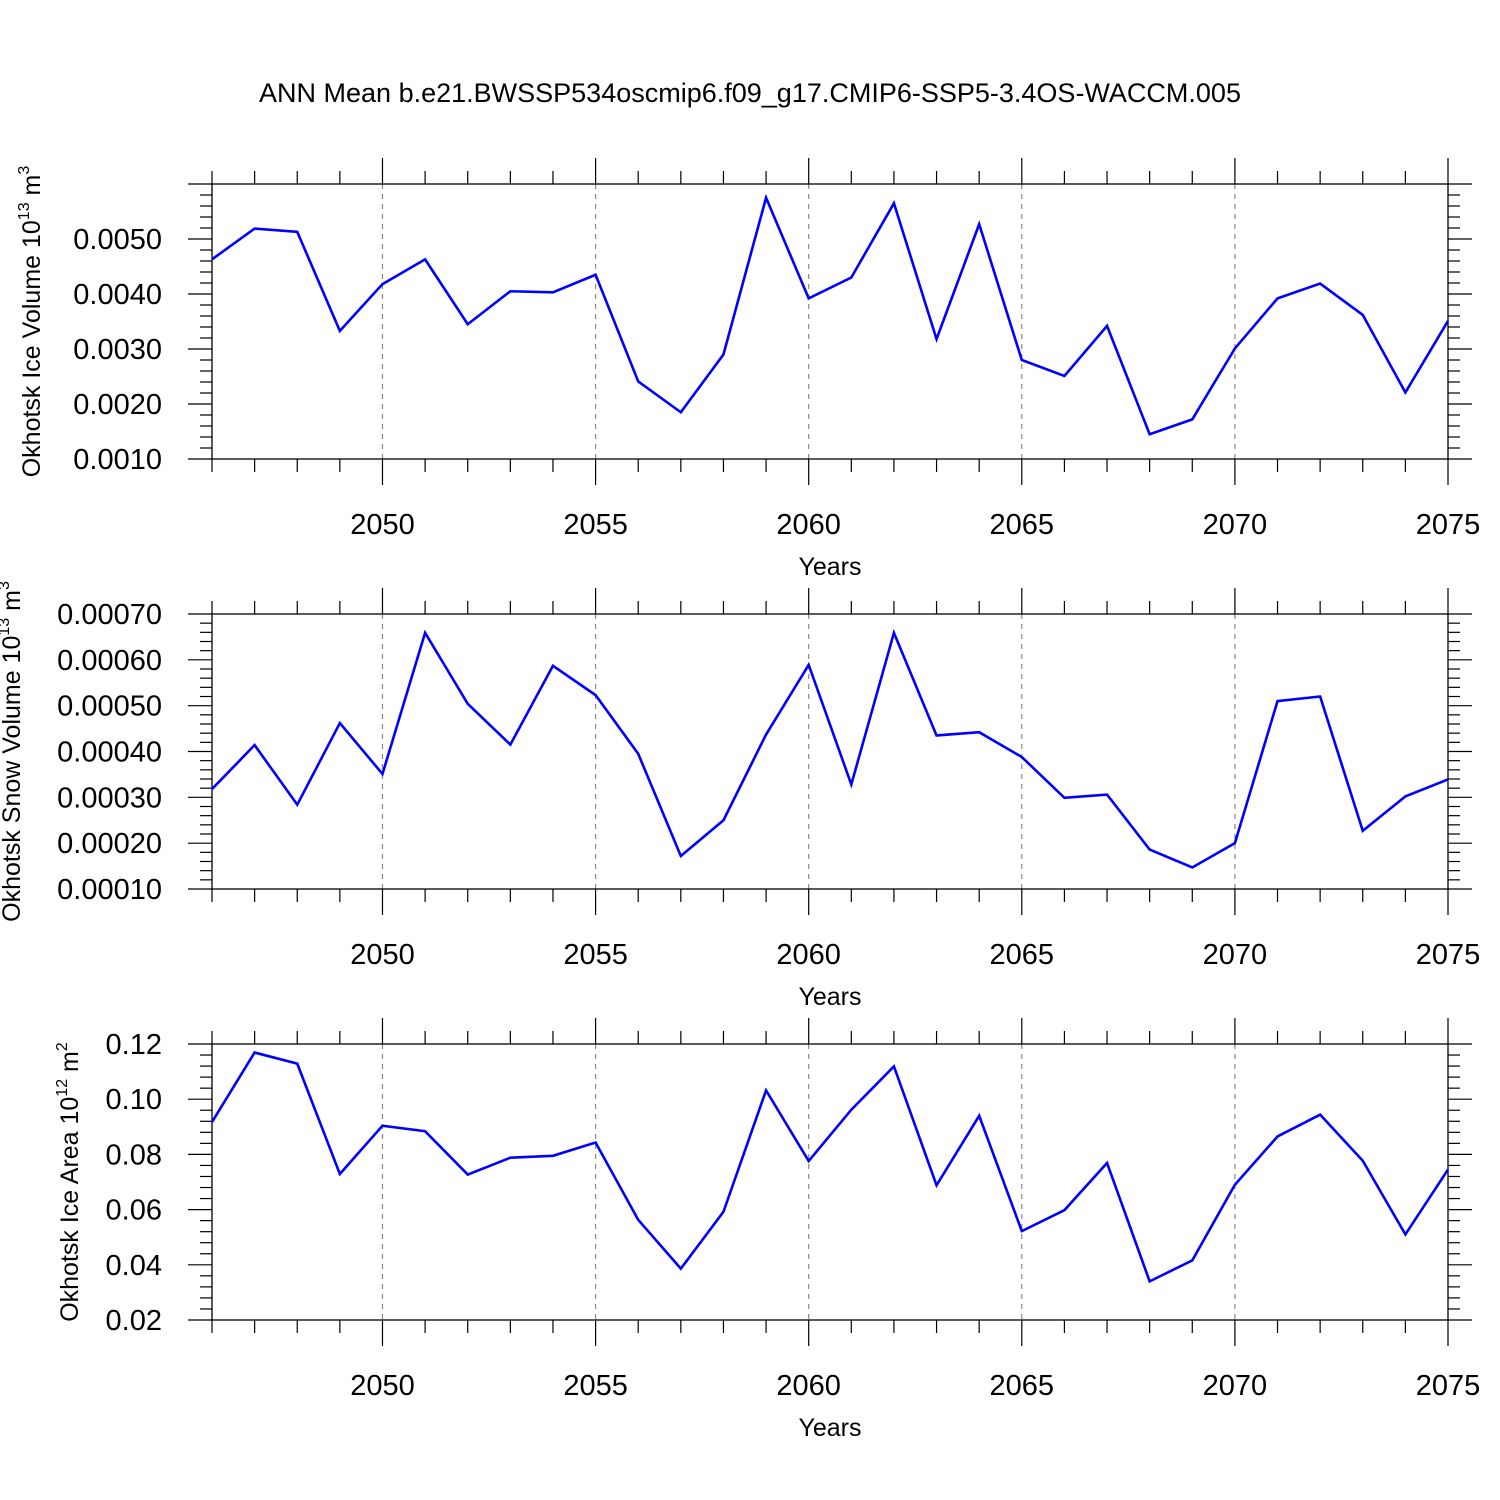 The image size is (1500, 1500). What do you see at coordinates (134, 1321) in the screenshot?
I see `y-tick-label: 0.02` at bounding box center [134, 1321].